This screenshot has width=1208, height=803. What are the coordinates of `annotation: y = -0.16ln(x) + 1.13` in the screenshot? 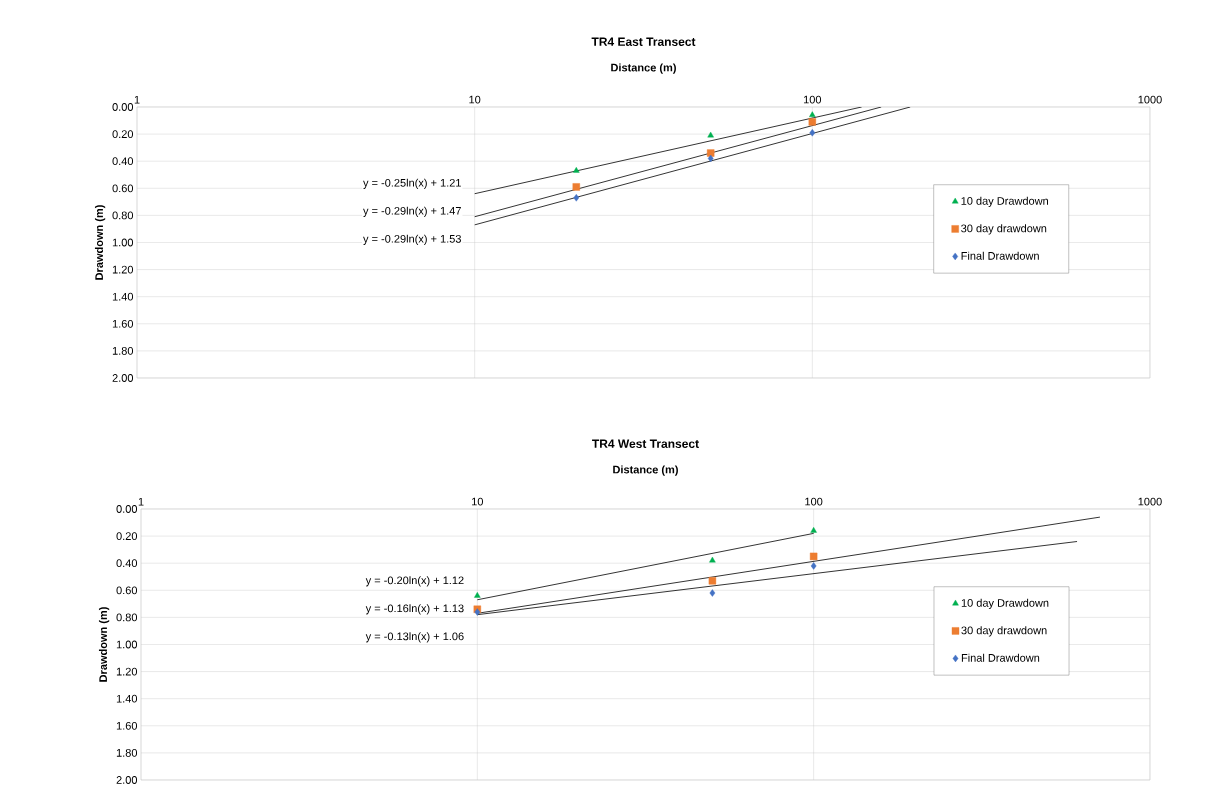 It's located at (414, 609).